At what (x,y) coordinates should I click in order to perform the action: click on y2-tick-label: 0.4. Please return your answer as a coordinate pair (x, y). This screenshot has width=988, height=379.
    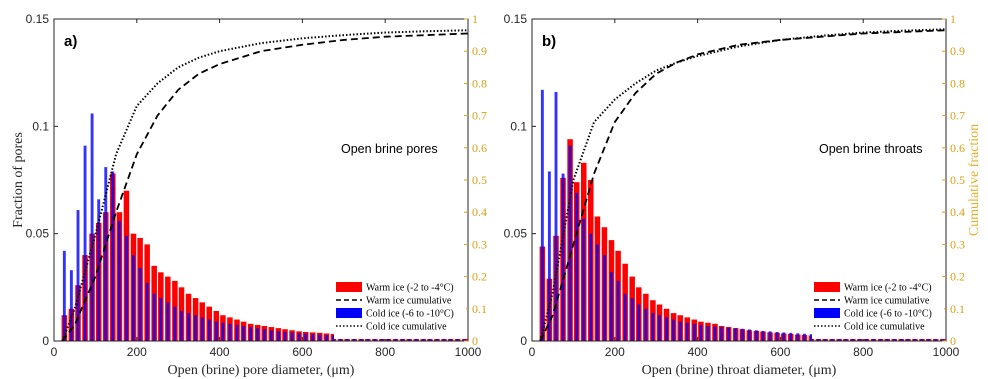
    Looking at the image, I should click on (957, 212).